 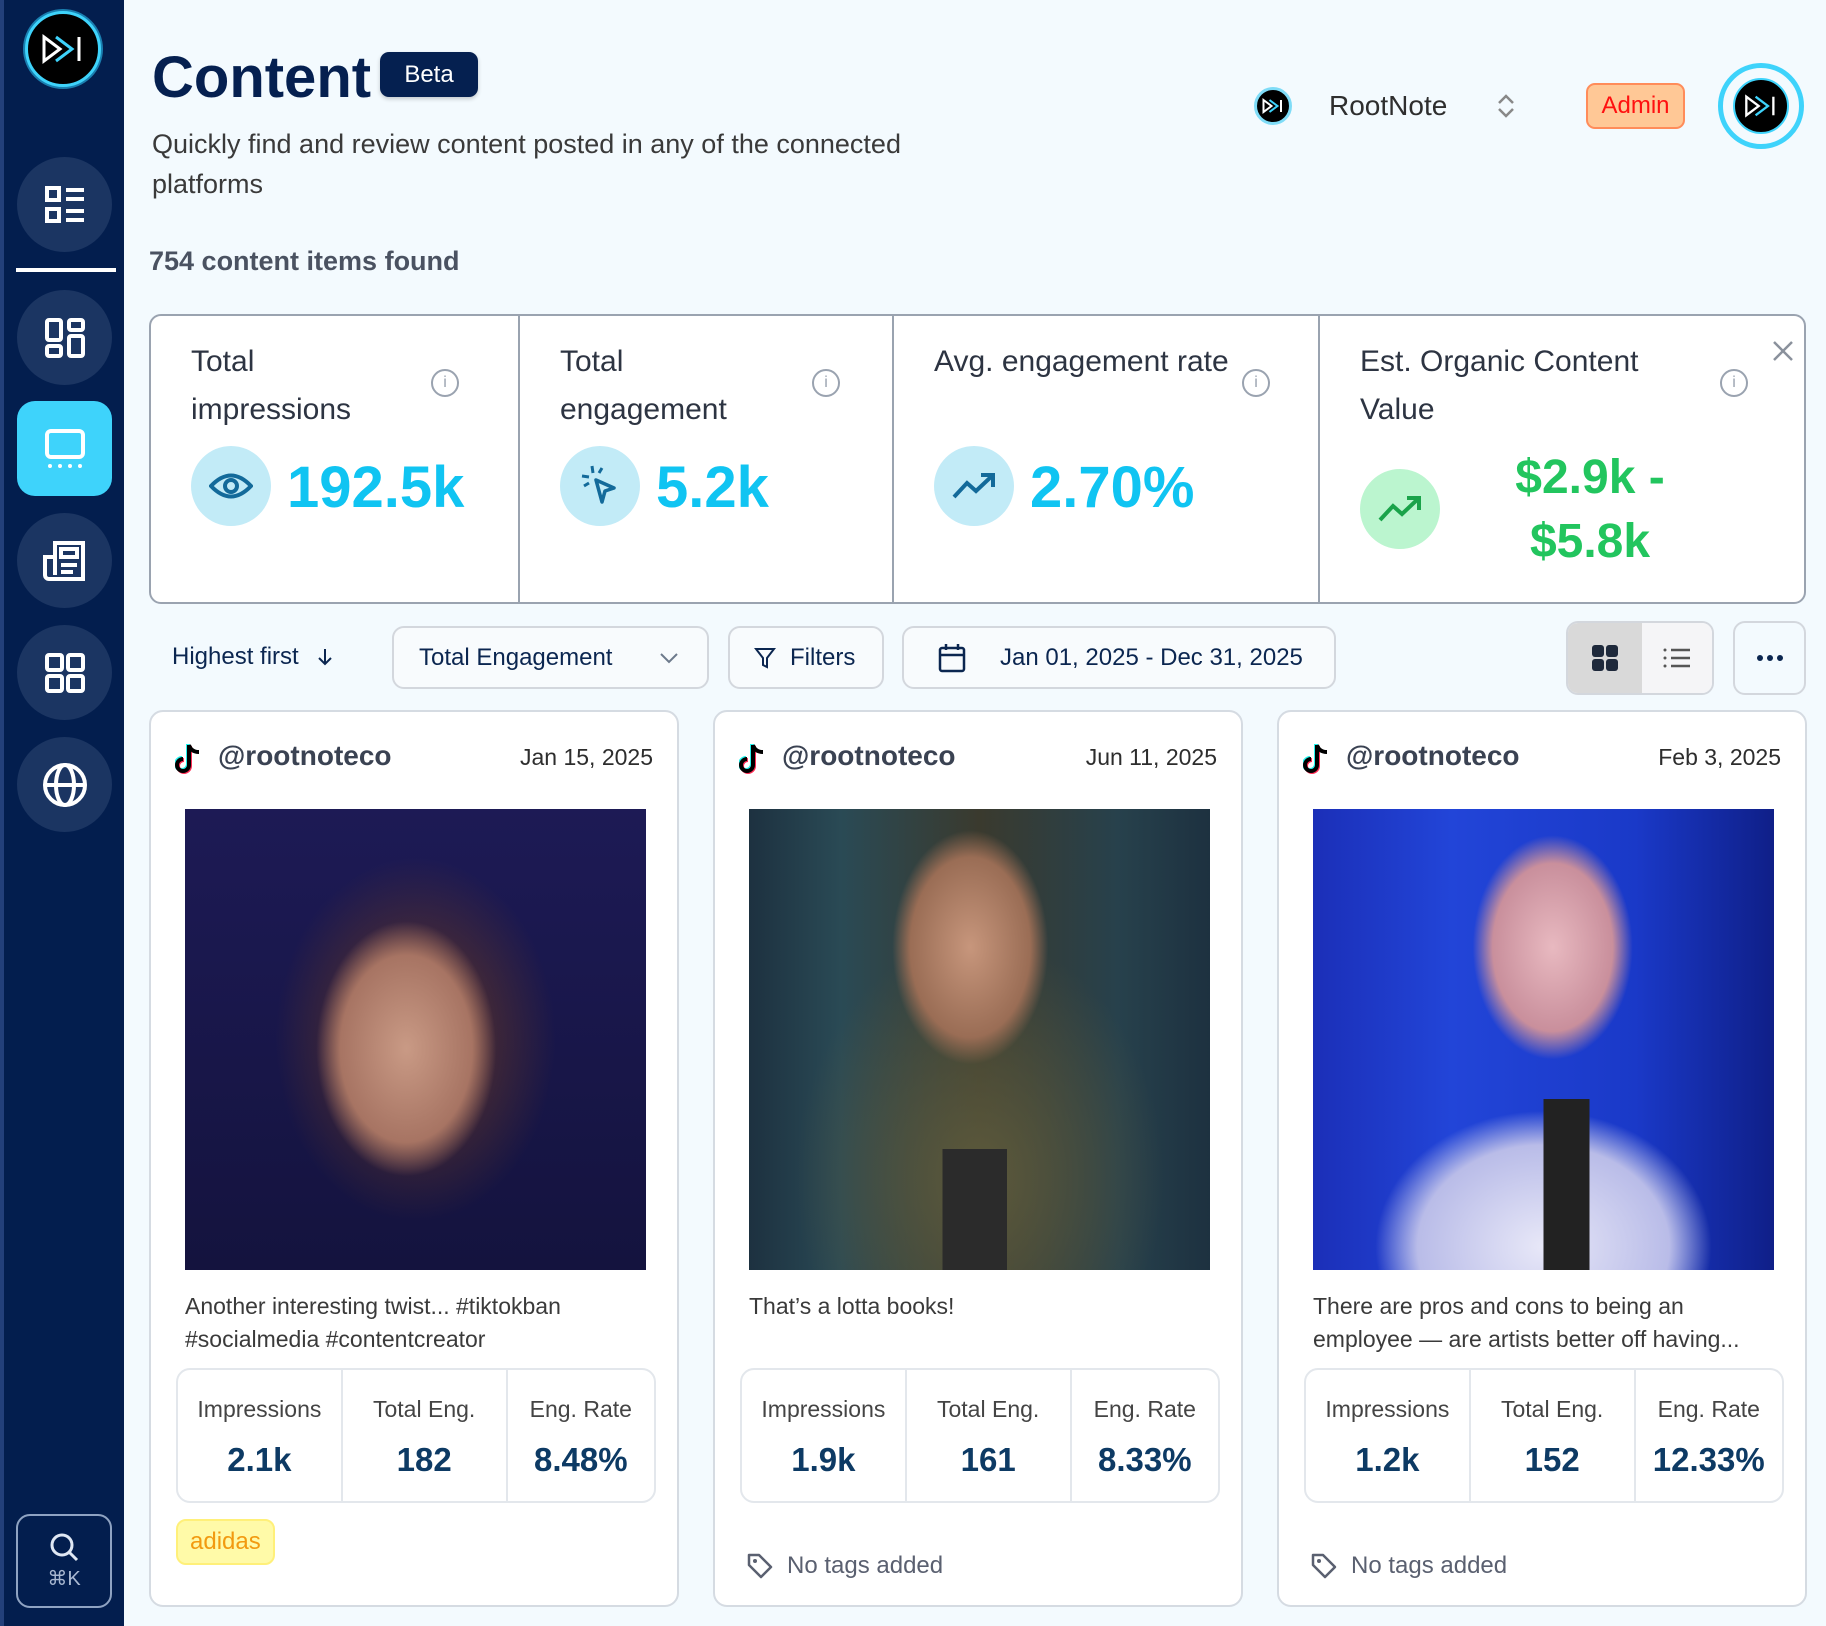 I want to click on caption-line: That’s a lotta books!, so click(x=852, y=1306).